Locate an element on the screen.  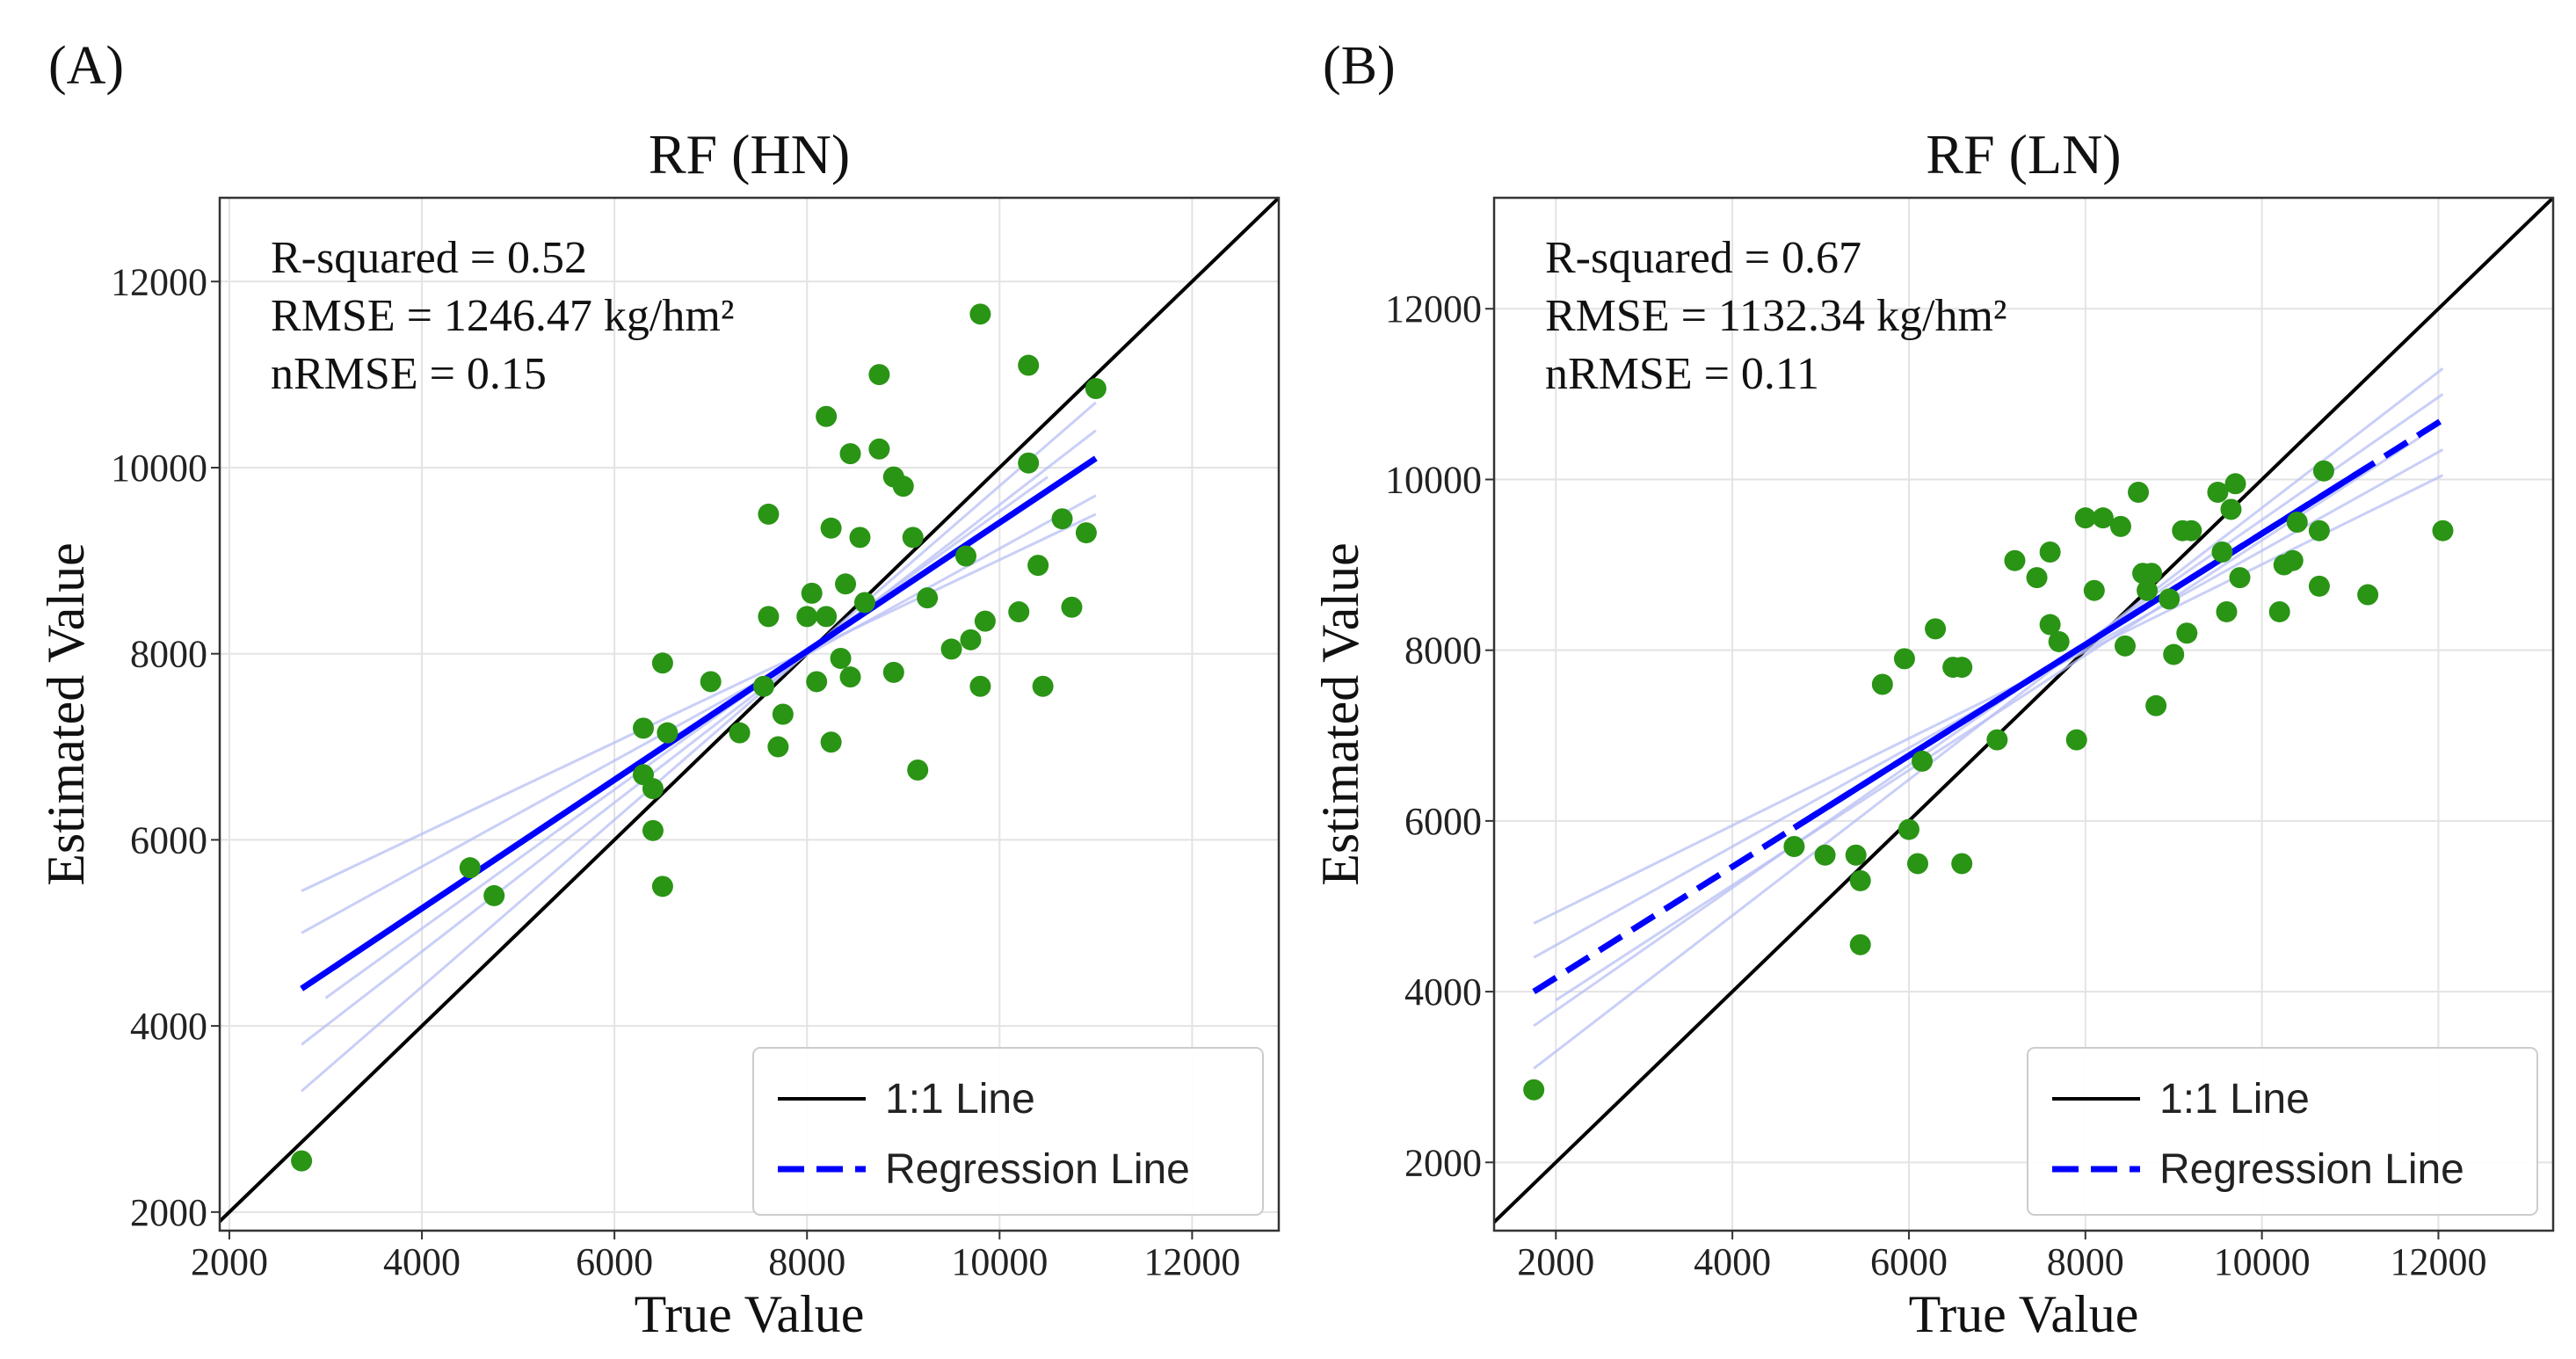
x-axis-ticks: 2000 4000 6000 8000 10000 12000 is located at coordinates (715, 1257).